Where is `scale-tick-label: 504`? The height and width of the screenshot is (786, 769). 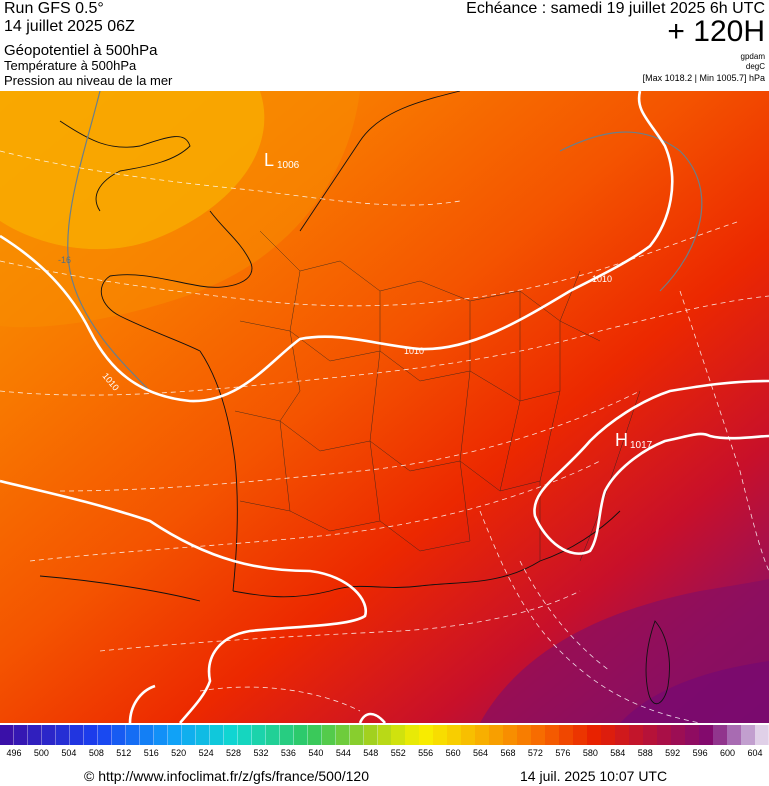 scale-tick-label: 504 is located at coordinates (69, 753).